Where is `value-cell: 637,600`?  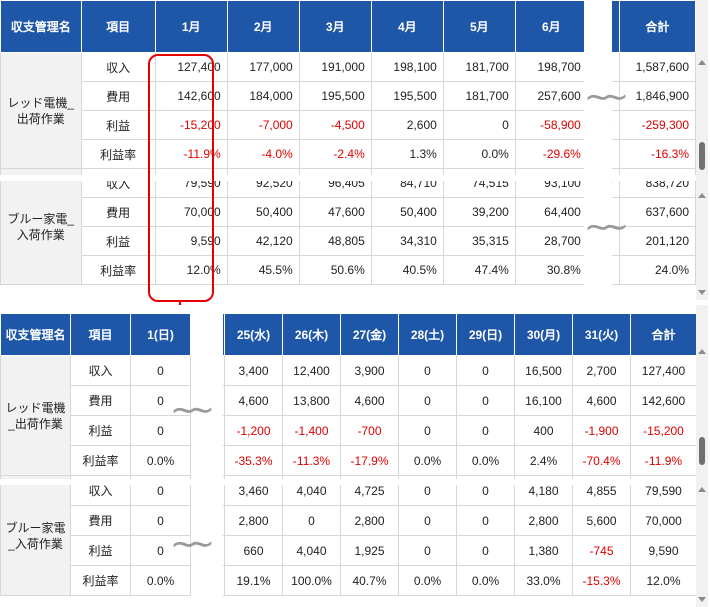 value-cell: 637,600 is located at coordinates (657, 212).